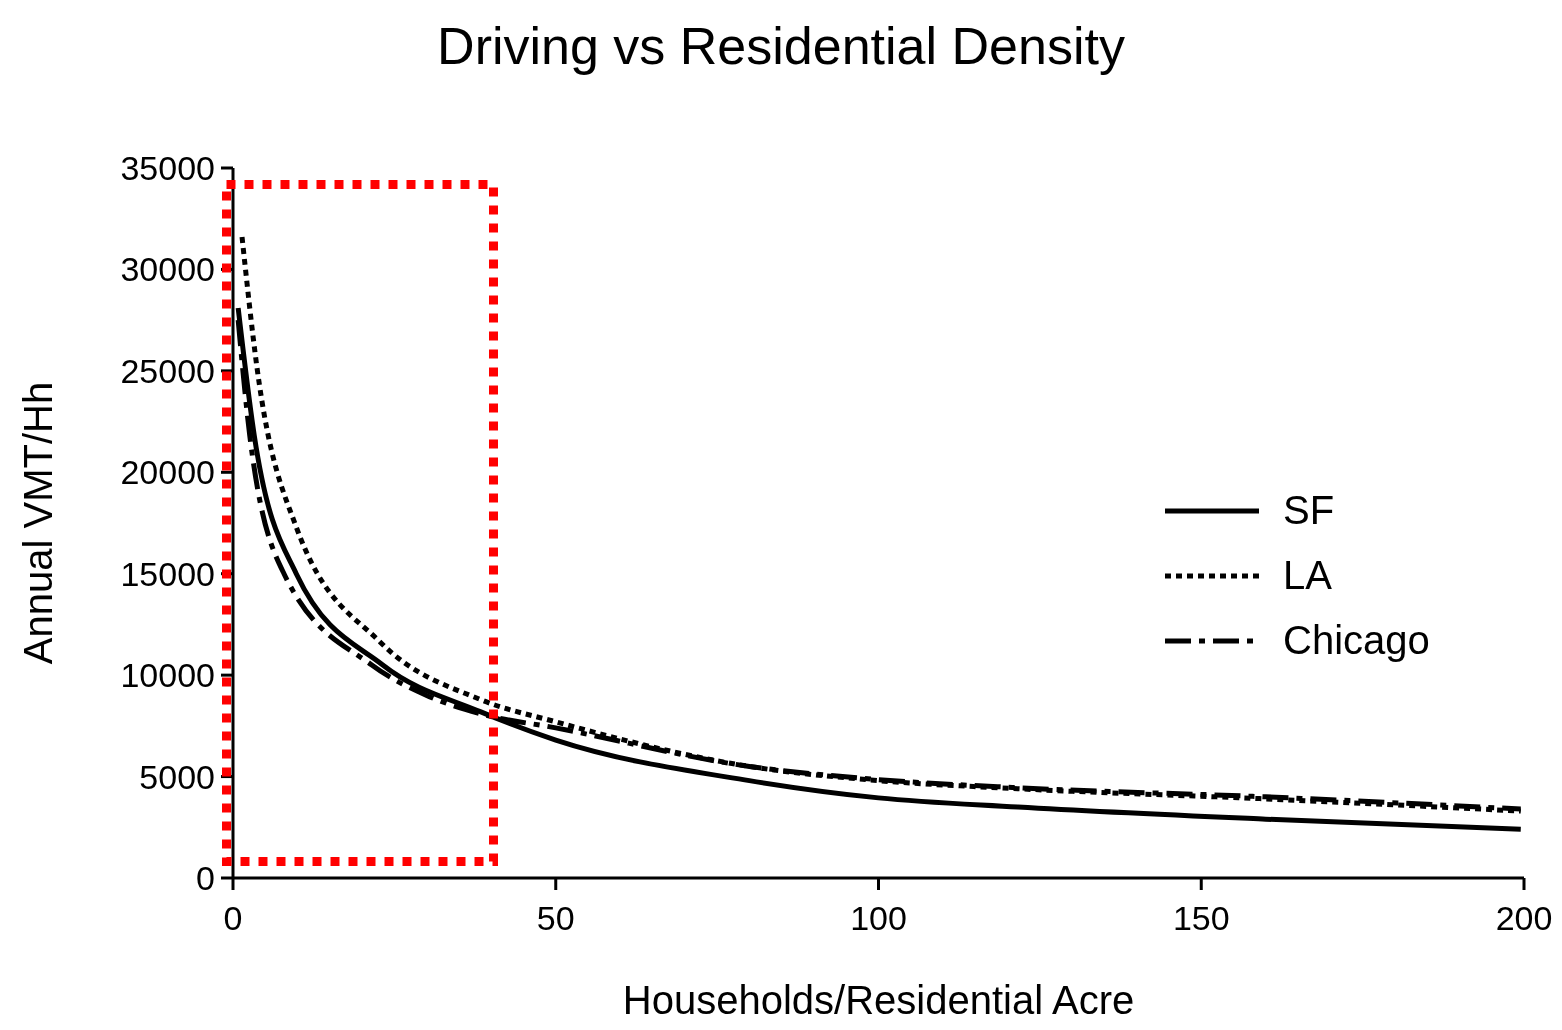 The width and height of the screenshot is (1562, 1030). Describe the element at coordinates (167, 675) in the screenshot. I see `y-tick-label: 10000` at that location.